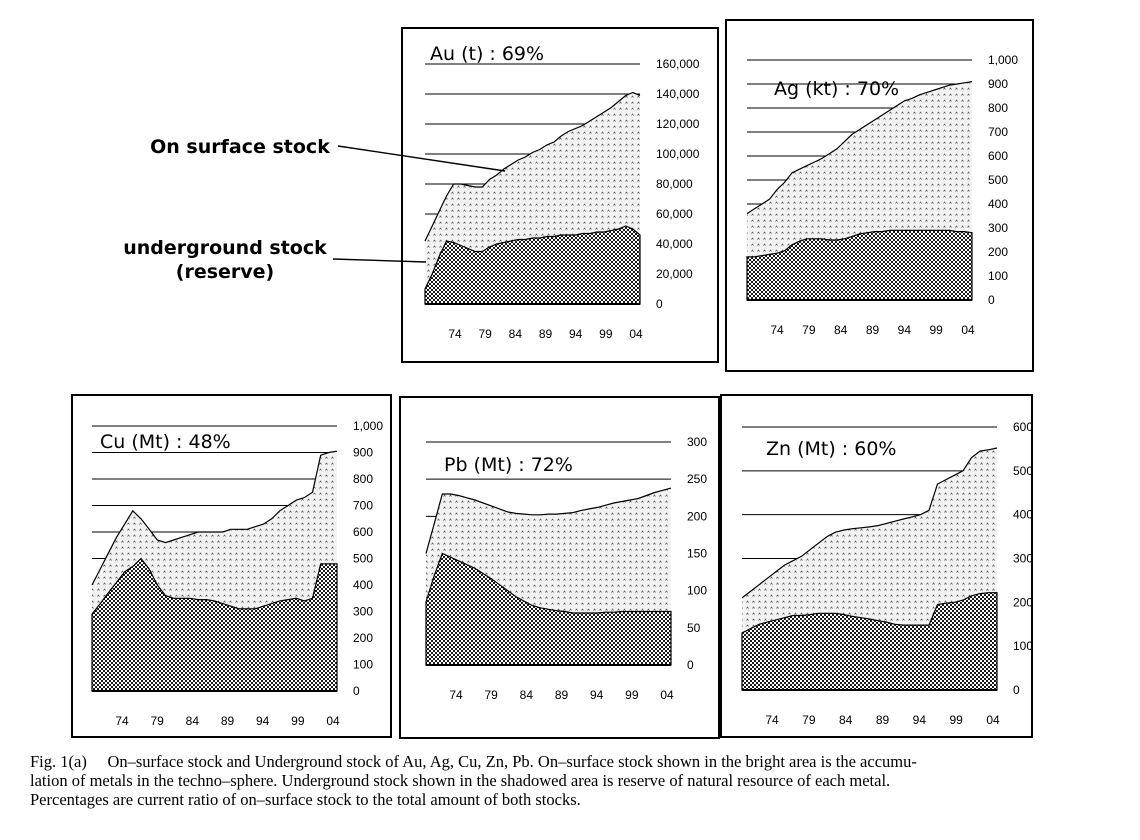 This screenshot has height=840, width=1140. What do you see at coordinates (678, 124) in the screenshot?
I see `au-ytick-label: 120,000` at bounding box center [678, 124].